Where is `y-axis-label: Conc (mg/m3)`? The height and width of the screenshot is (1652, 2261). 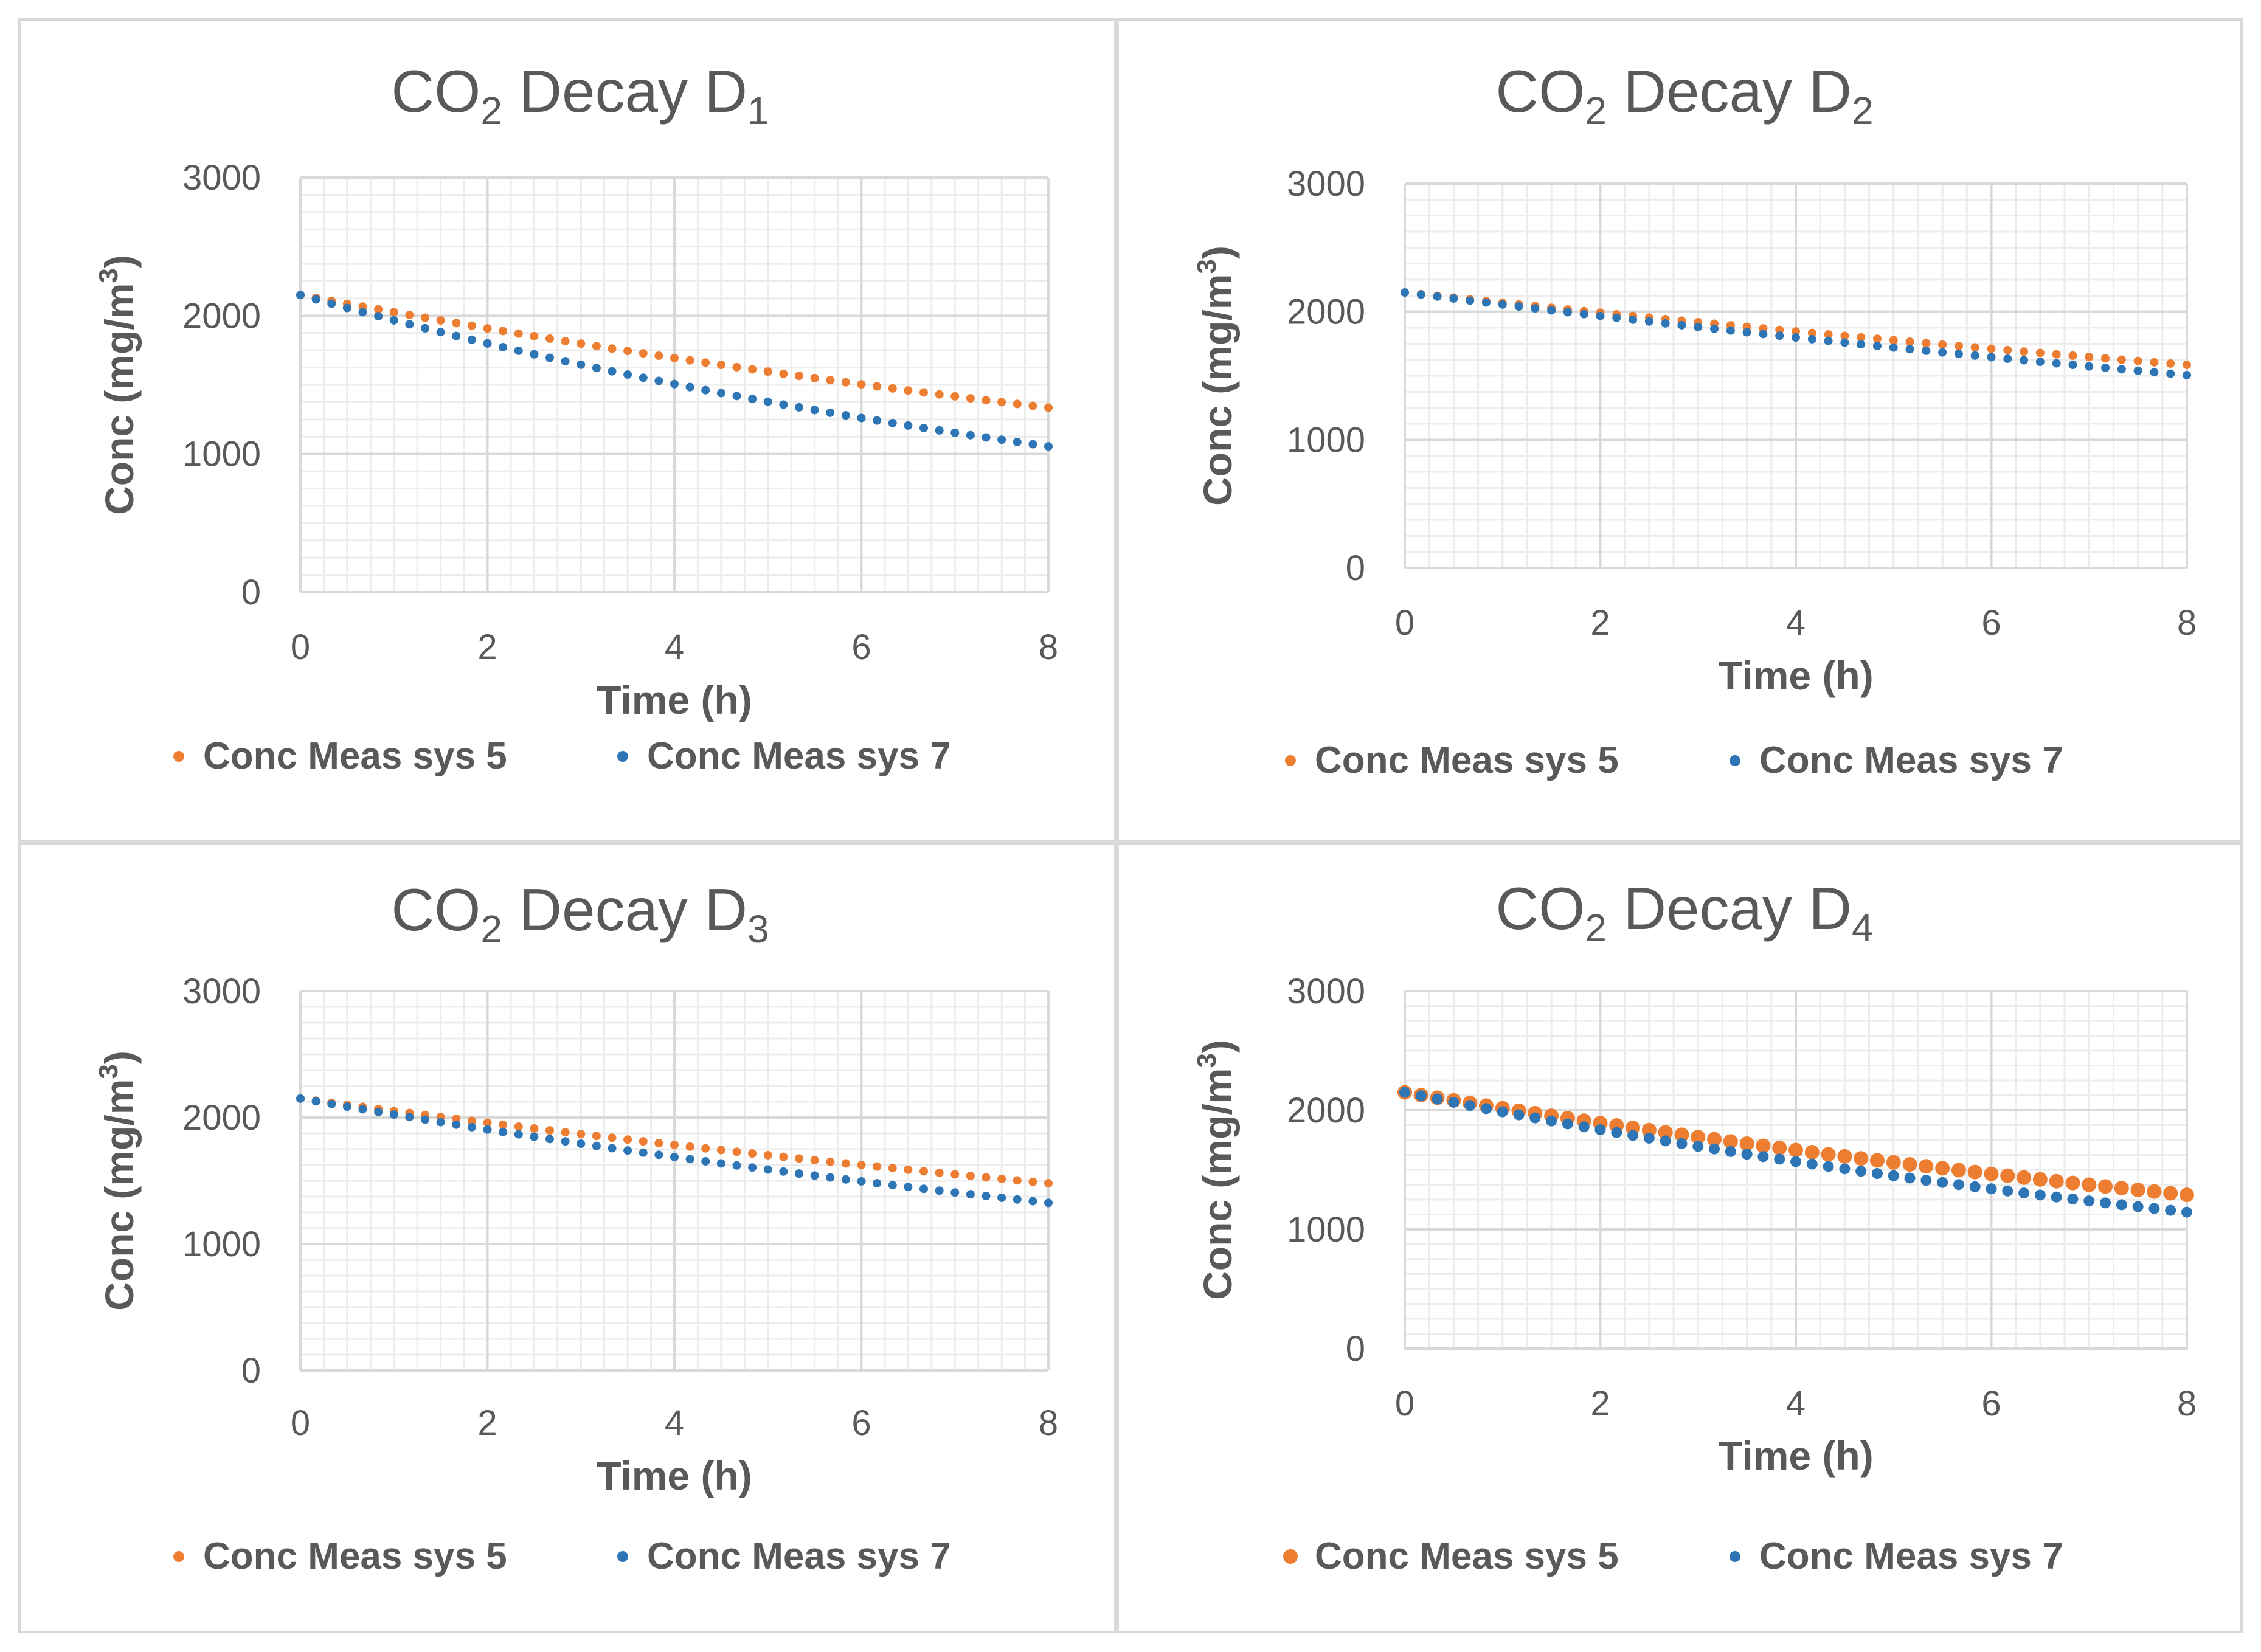 y-axis-label: Conc (mg/m3) is located at coordinates (1216, 376).